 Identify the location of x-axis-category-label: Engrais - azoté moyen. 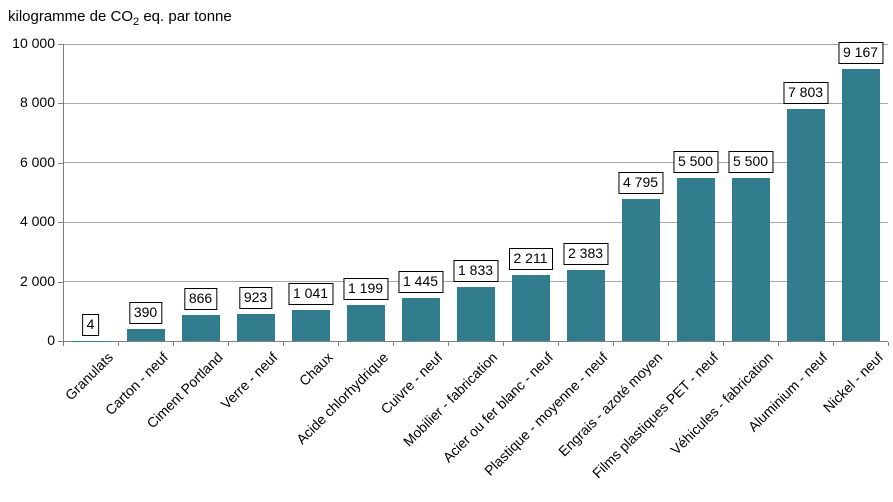
(610, 404).